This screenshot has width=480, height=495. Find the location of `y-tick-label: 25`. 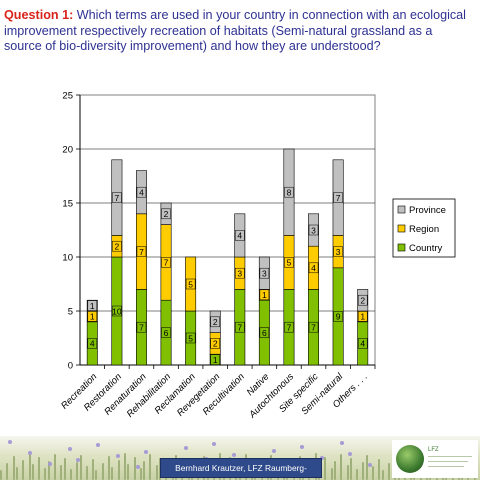

y-tick-label: 25 is located at coordinates (67, 96).